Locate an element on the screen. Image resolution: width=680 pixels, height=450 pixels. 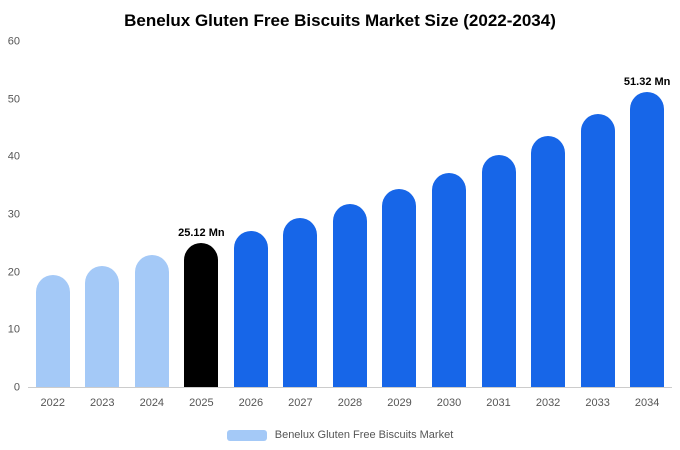
x-axis-label: 2027 is located at coordinates (300, 403).